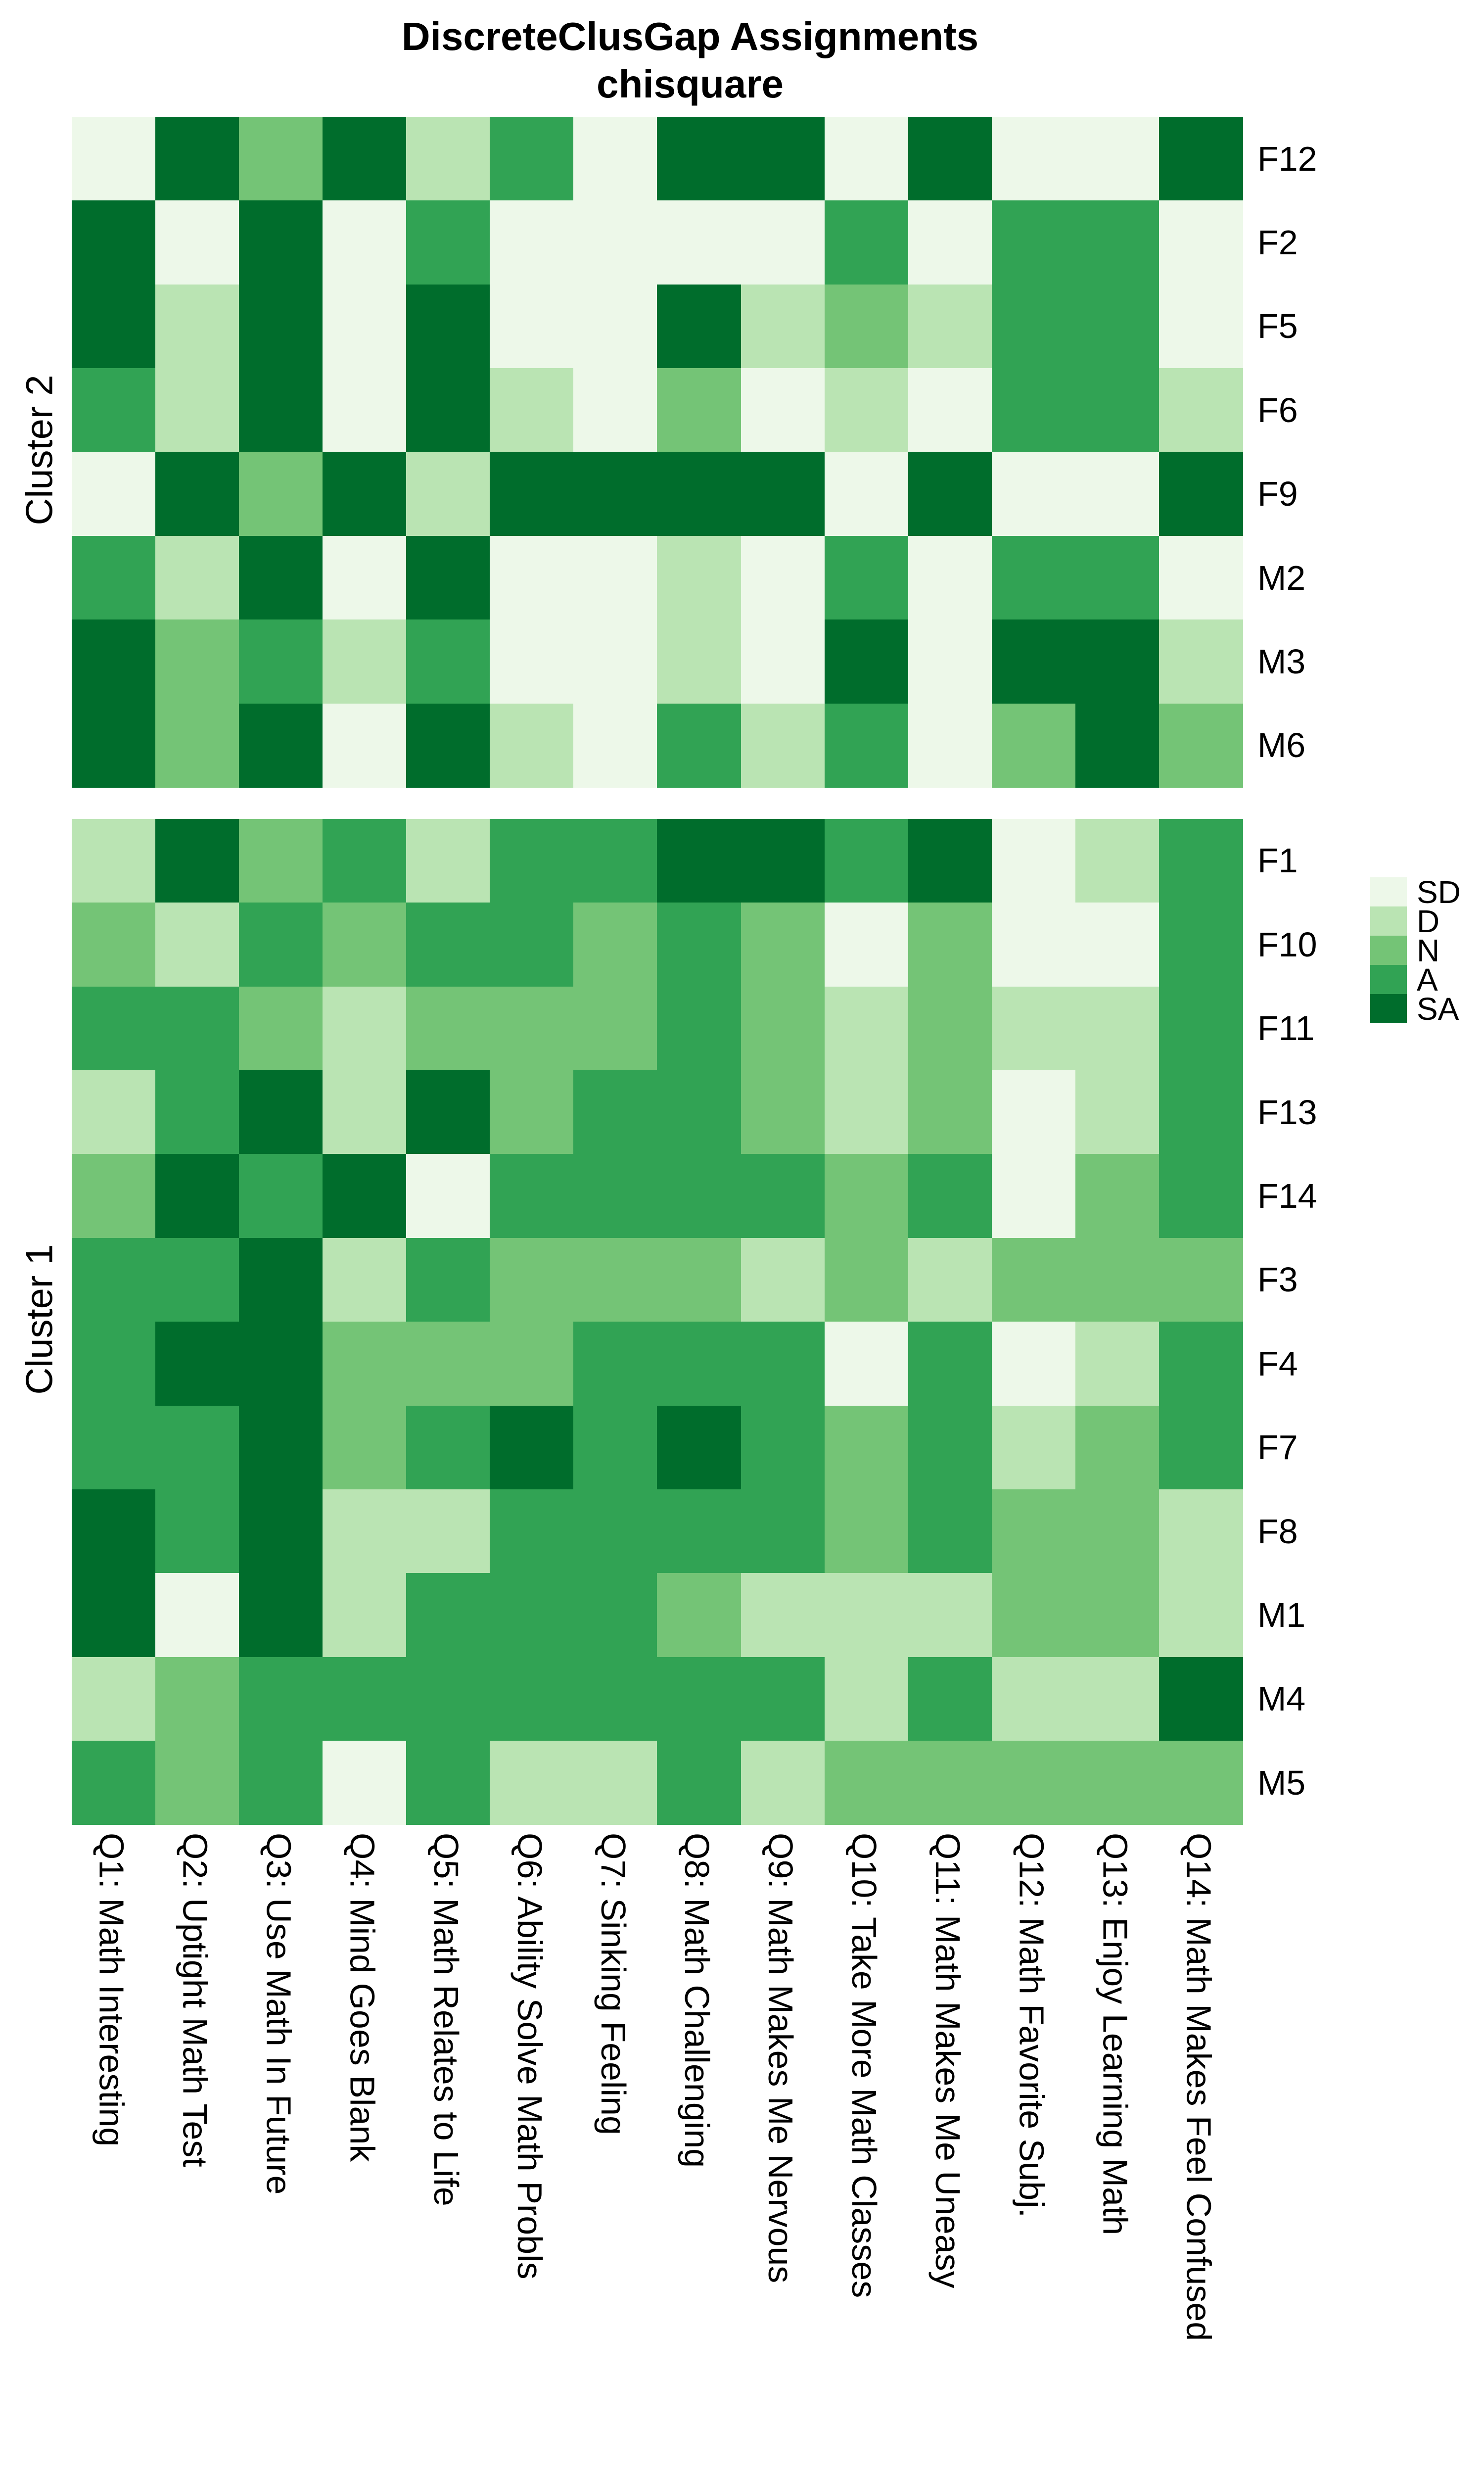 This screenshot has height=2474, width=1484. What do you see at coordinates (690, 36) in the screenshot?
I see `chart-title: DiscreteClusGap Assignments` at bounding box center [690, 36].